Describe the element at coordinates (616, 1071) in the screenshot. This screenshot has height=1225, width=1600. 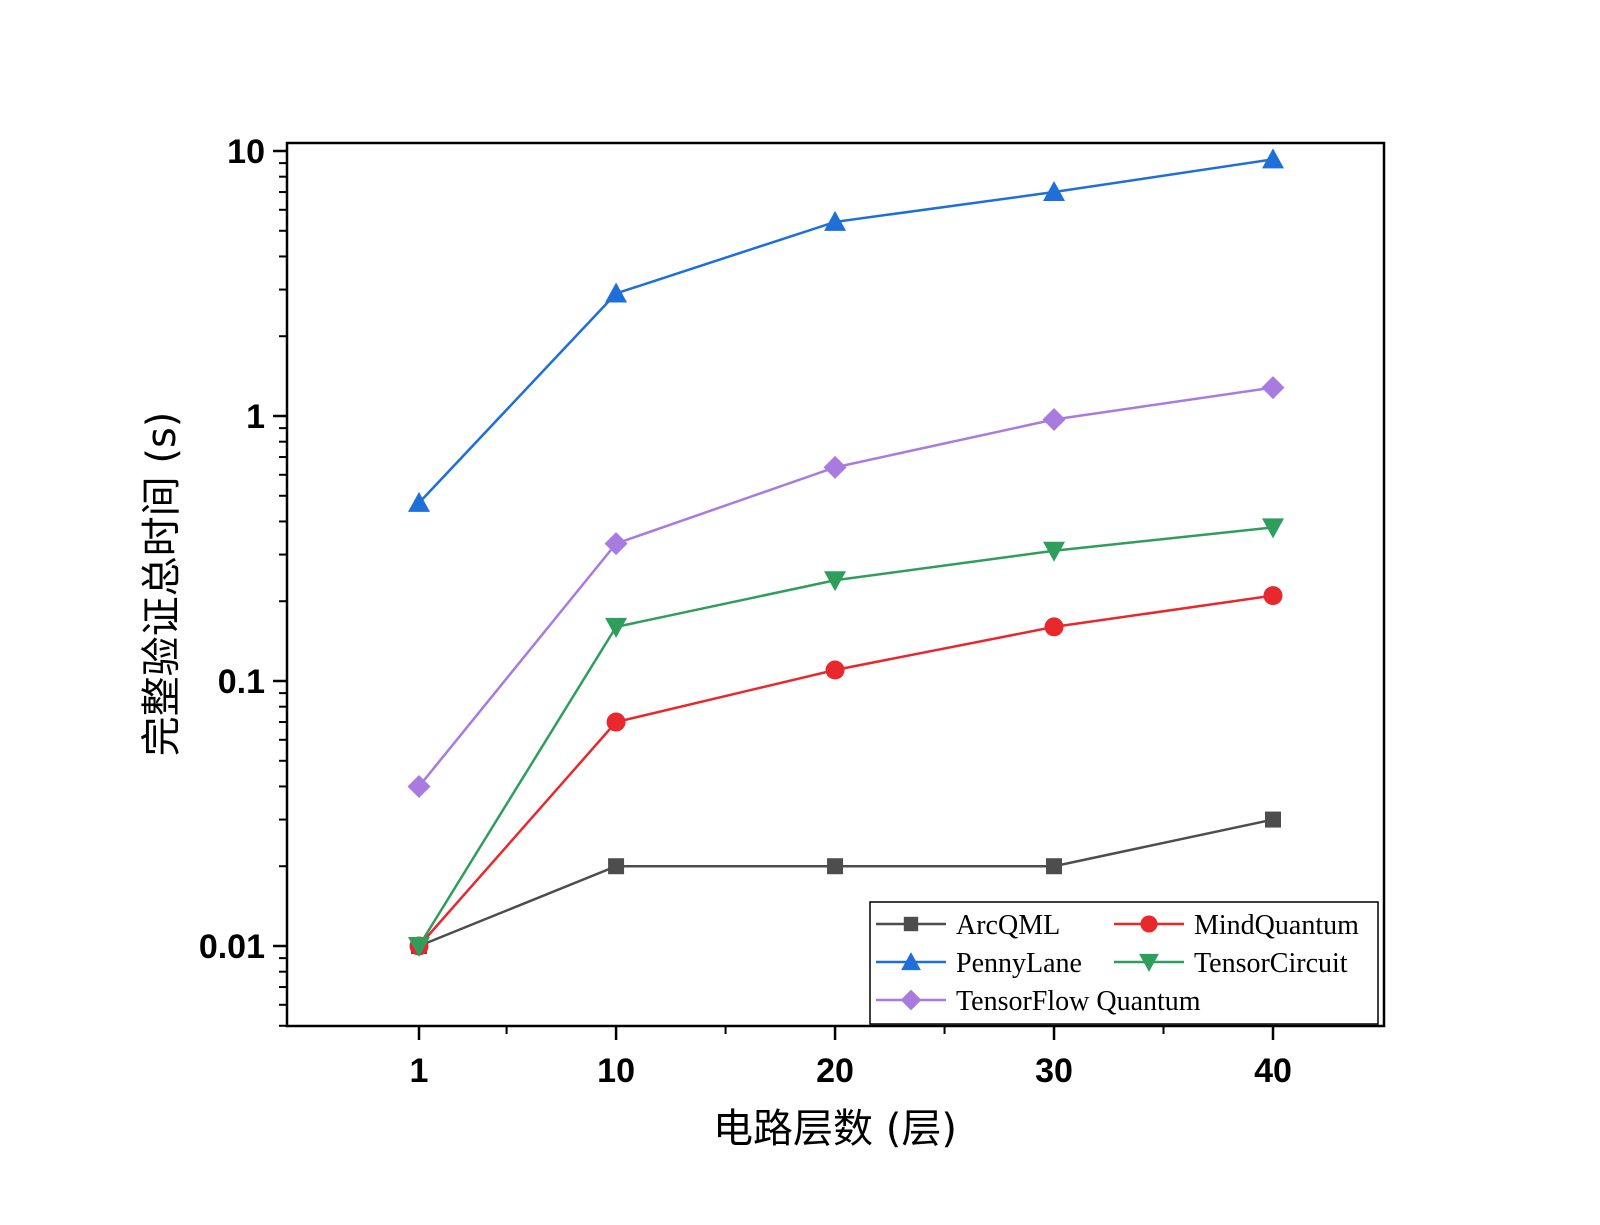
I see `x-tick-label: 10` at that location.